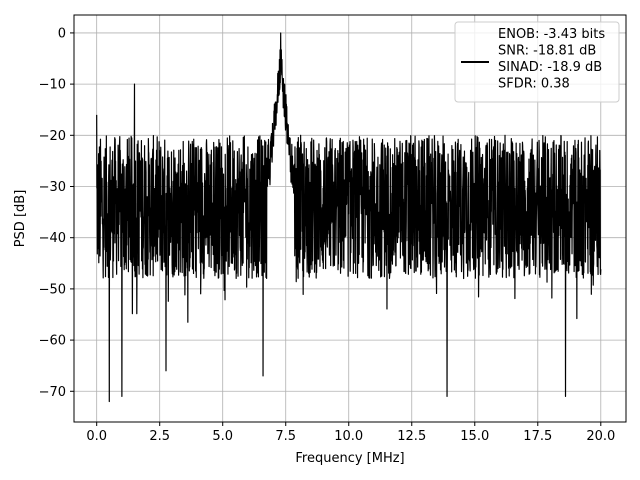 The height and width of the screenshot is (480, 640). I want to click on x-tick-label: 5.0, so click(222, 436).